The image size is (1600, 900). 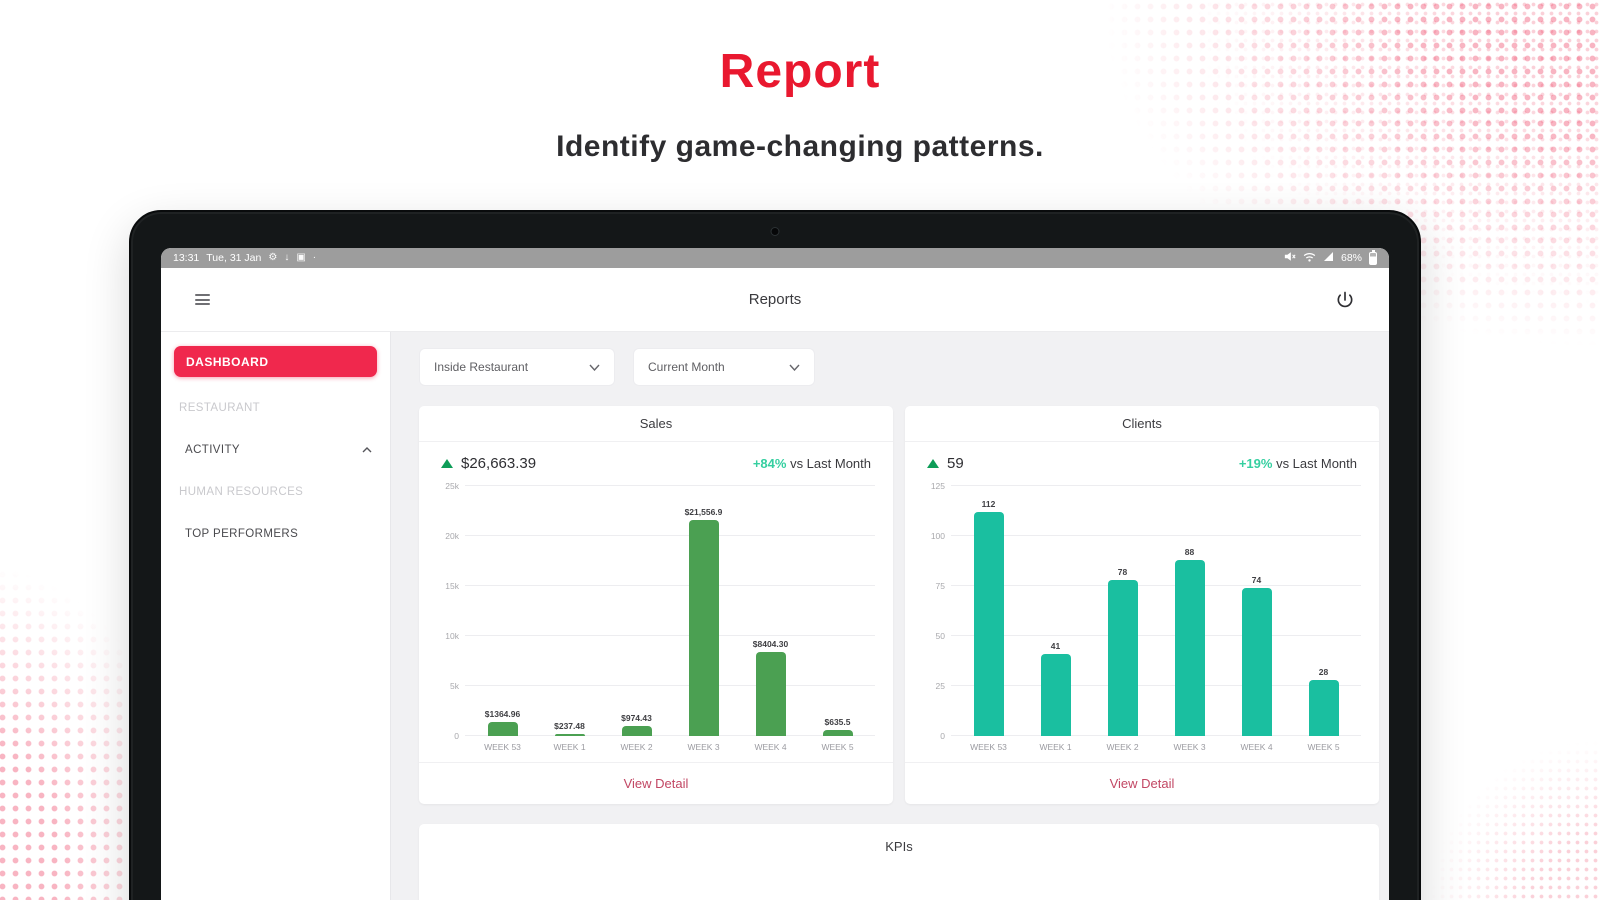 I want to click on bar-column: 41, so click(x=1055, y=611).